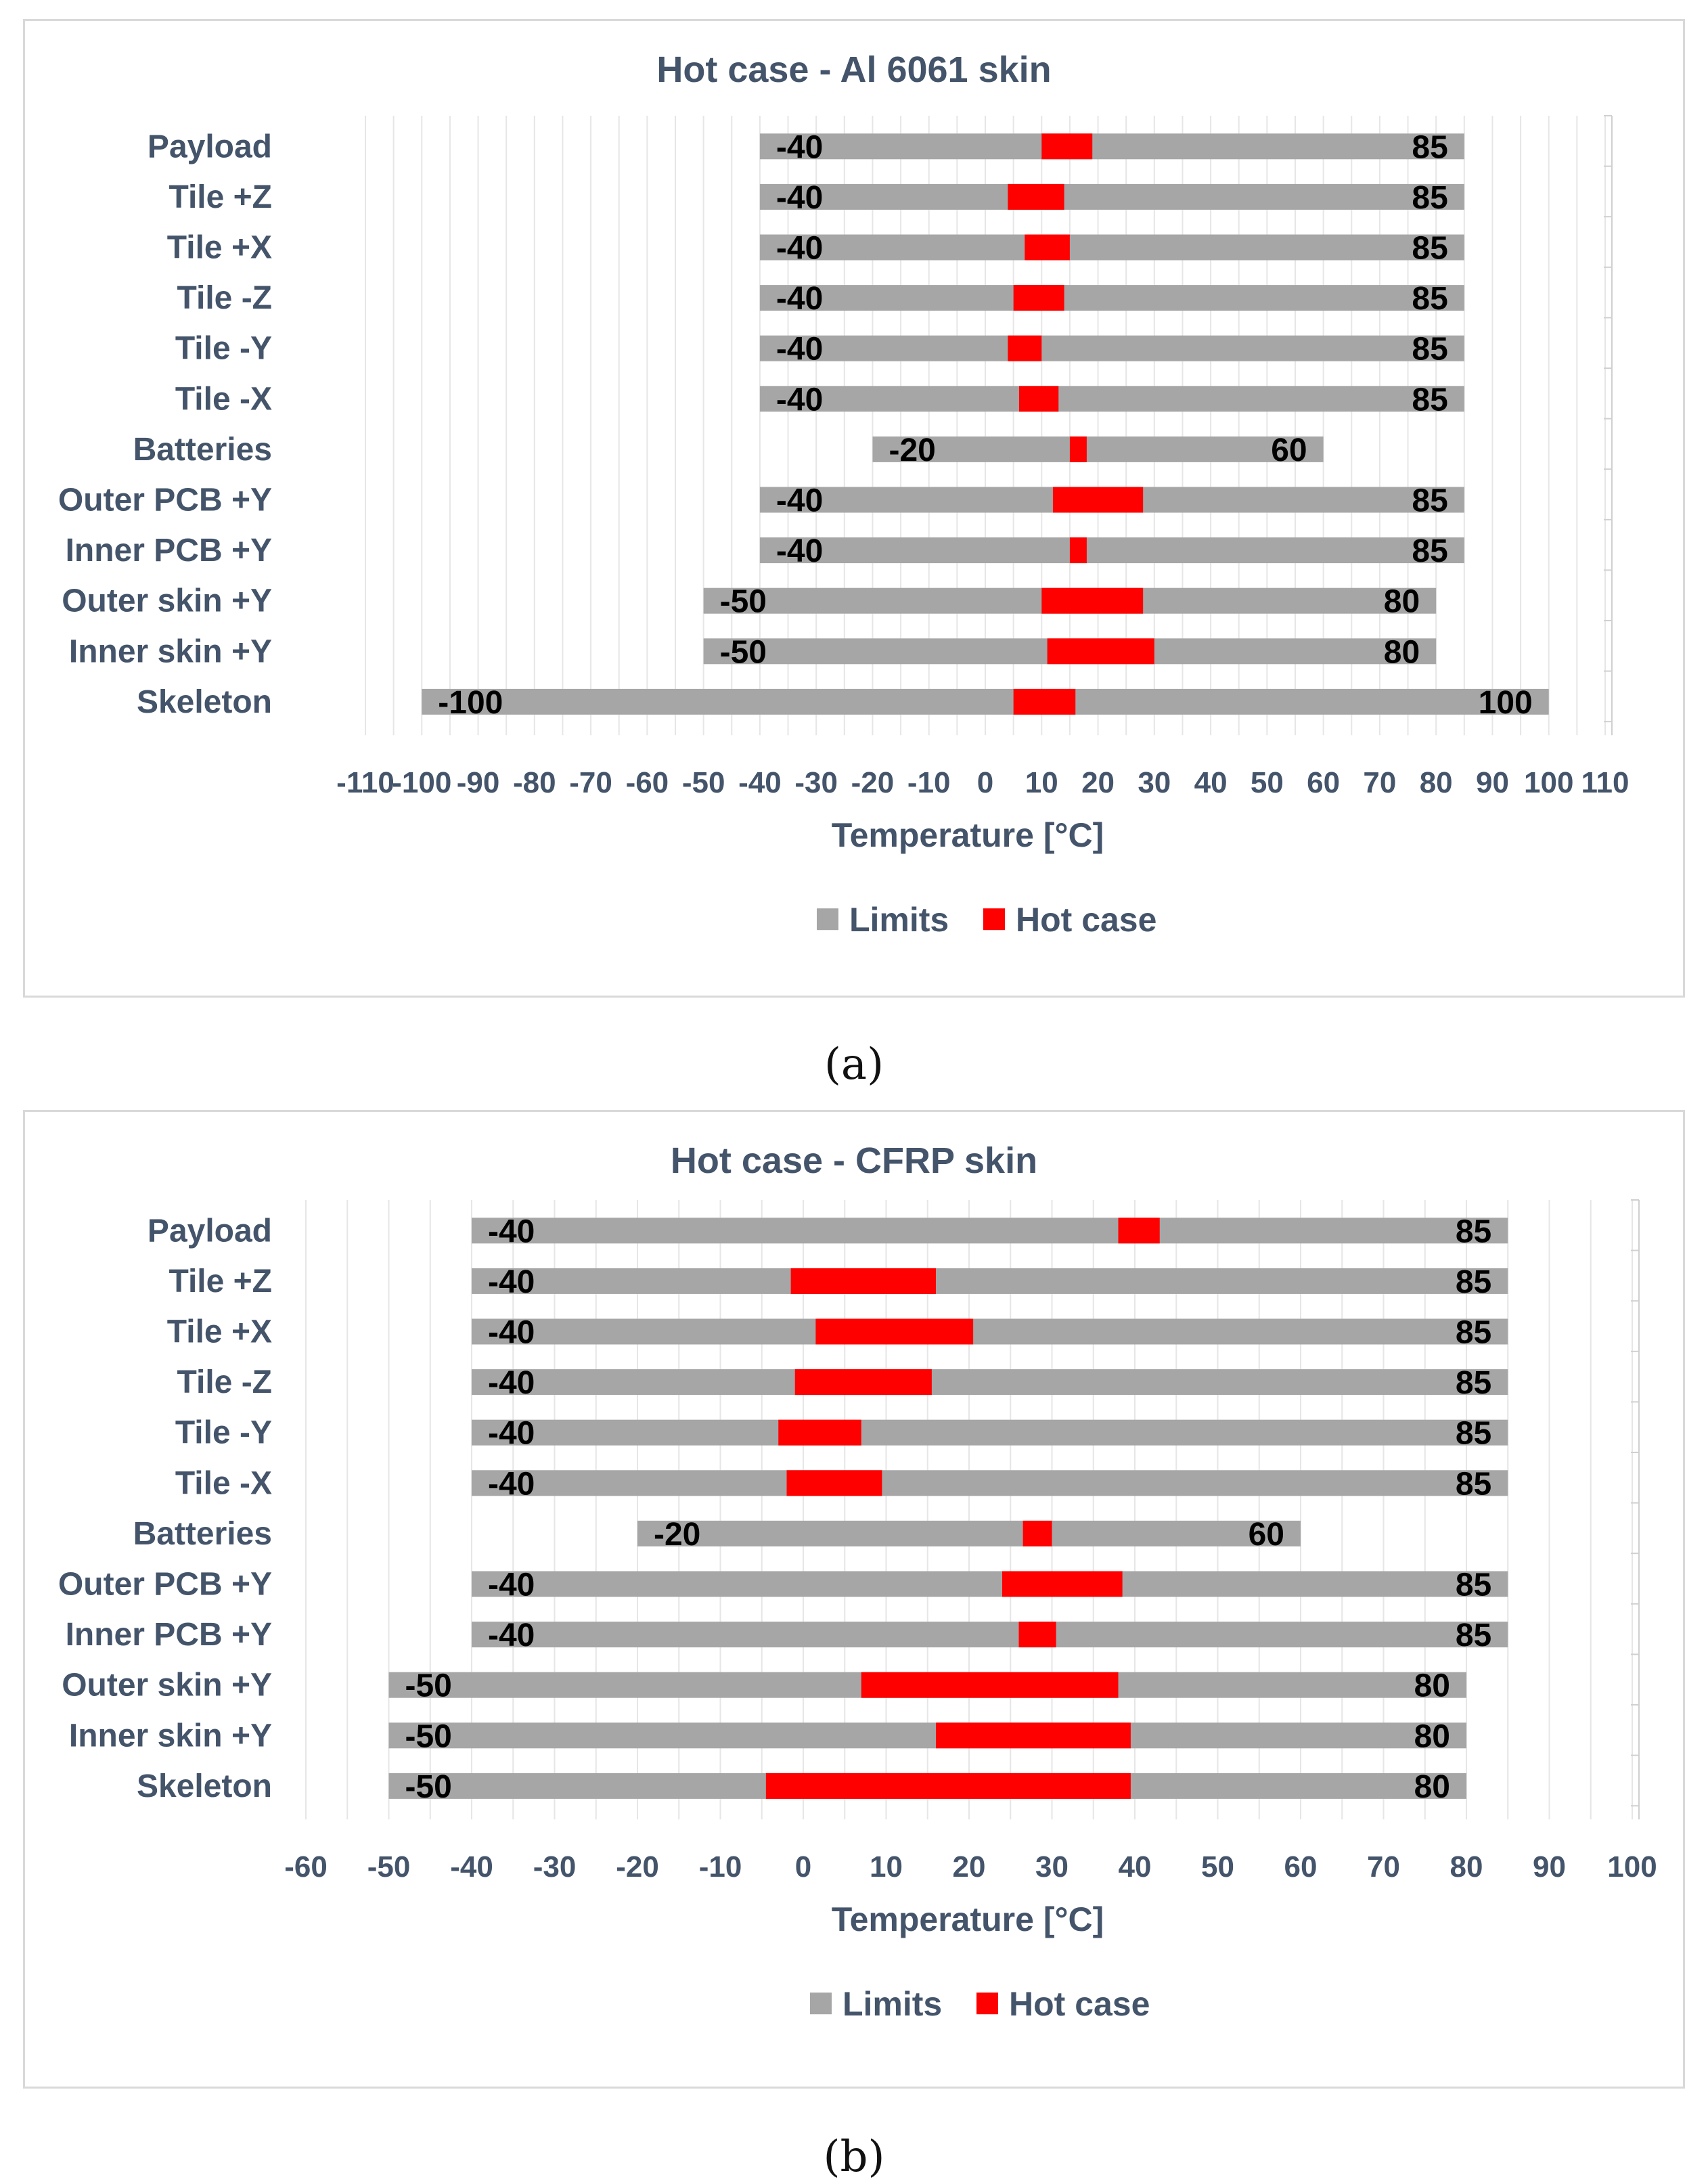  I want to click on limit-bar-skeleton, so click(986, 701).